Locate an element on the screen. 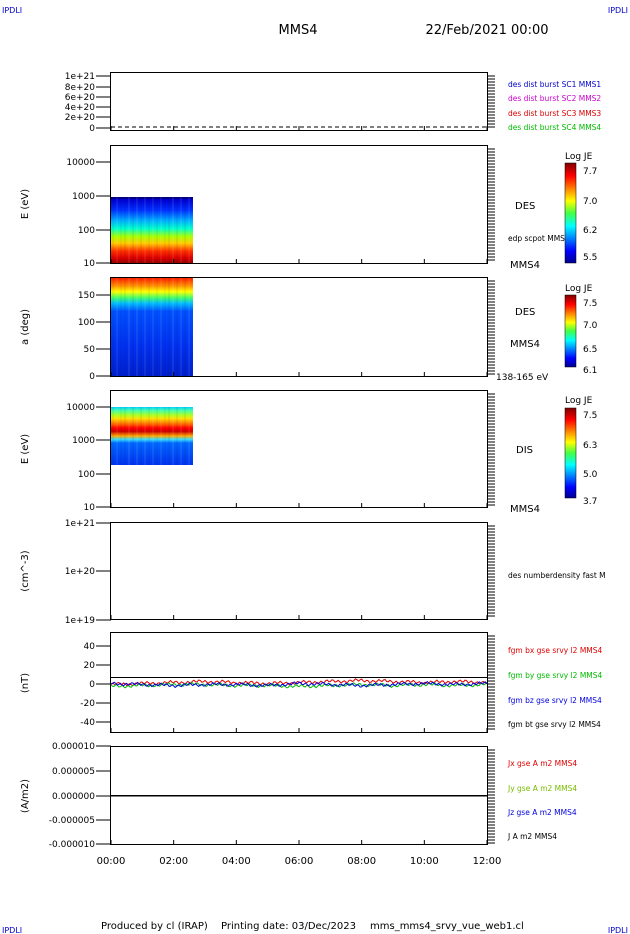 Image resolution: width=630 pixels, height=934 pixels. panel-b-field-frame is located at coordinates (299, 682).